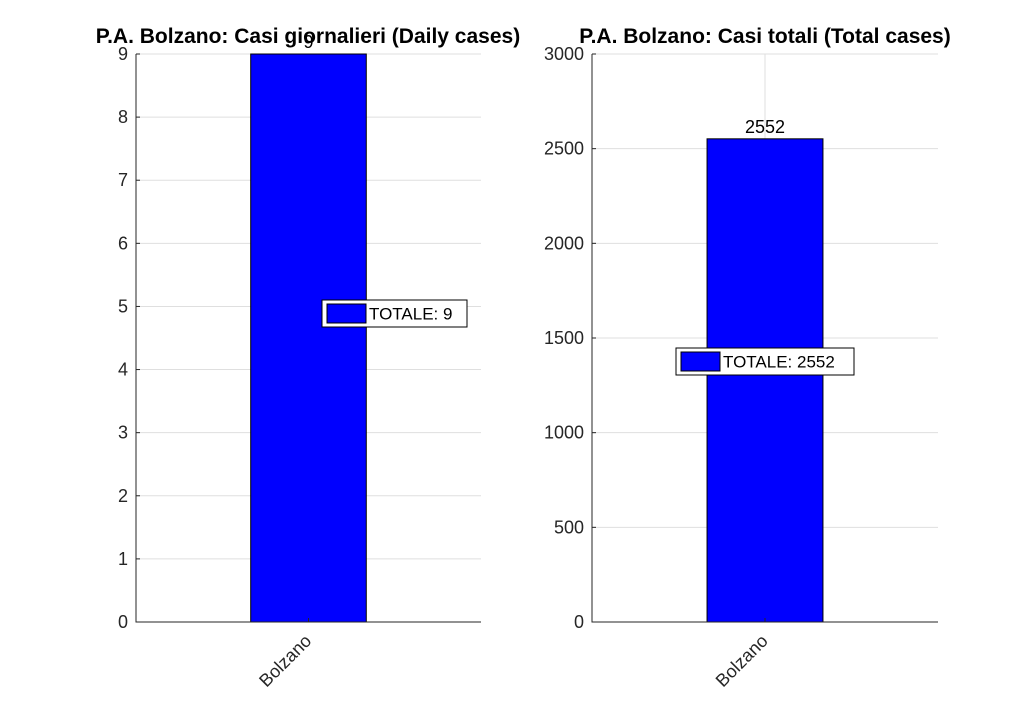 The image size is (1036, 703). What do you see at coordinates (308, 42) in the screenshot?
I see `data-label: 9` at bounding box center [308, 42].